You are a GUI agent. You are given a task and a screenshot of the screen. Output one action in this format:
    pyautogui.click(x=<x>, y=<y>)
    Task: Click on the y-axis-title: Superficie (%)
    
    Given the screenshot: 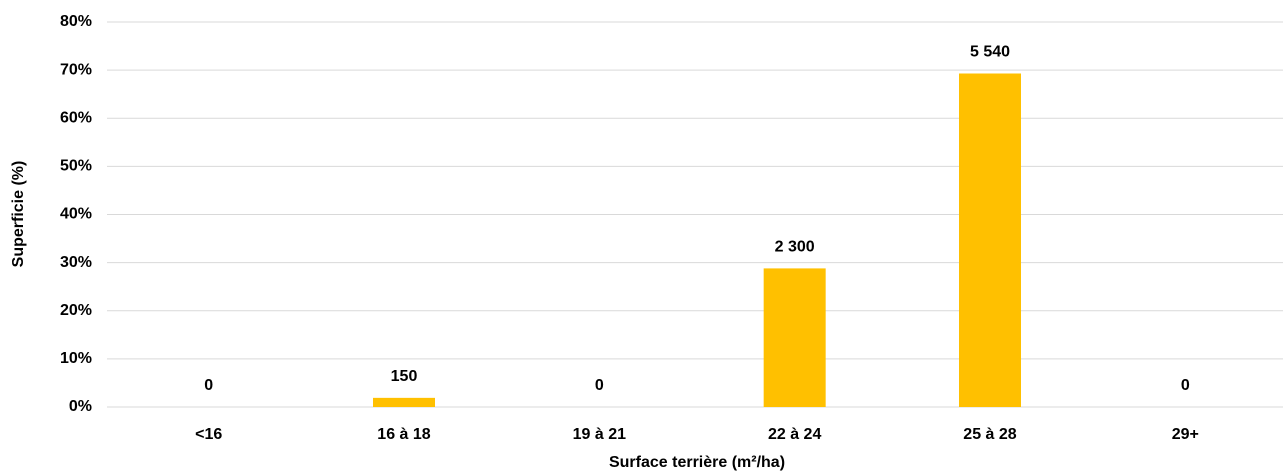 What is the action you would take?
    pyautogui.click(x=18, y=214)
    